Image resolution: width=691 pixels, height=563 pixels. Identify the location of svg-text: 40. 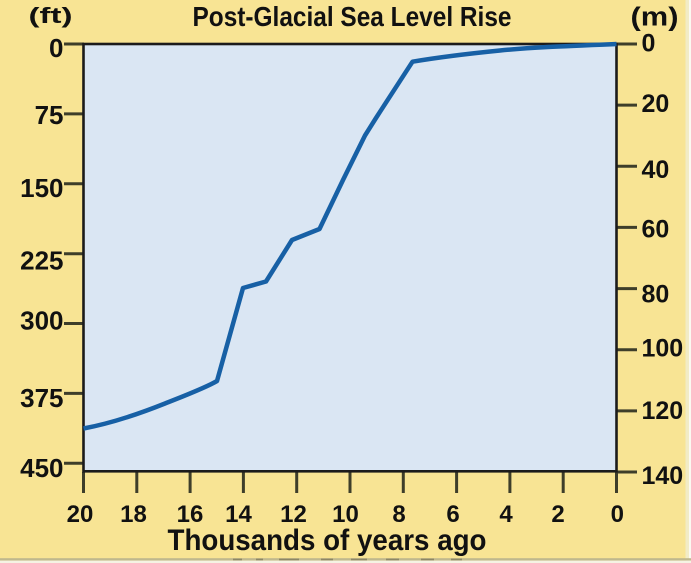
(656, 170).